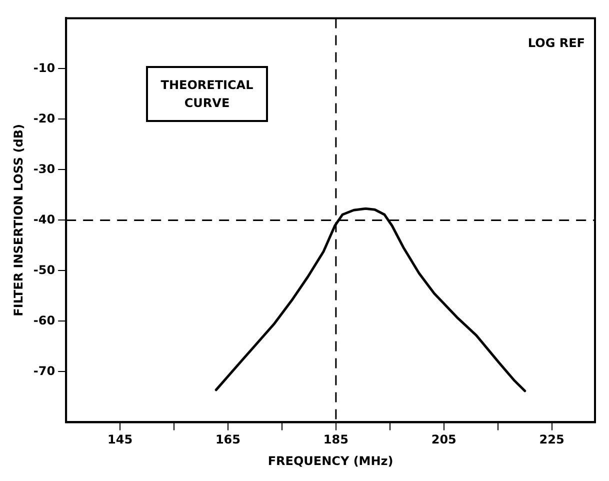  What do you see at coordinates (331, 461) in the screenshot?
I see `x-axis-title: FREQUENCY (MHz)` at bounding box center [331, 461].